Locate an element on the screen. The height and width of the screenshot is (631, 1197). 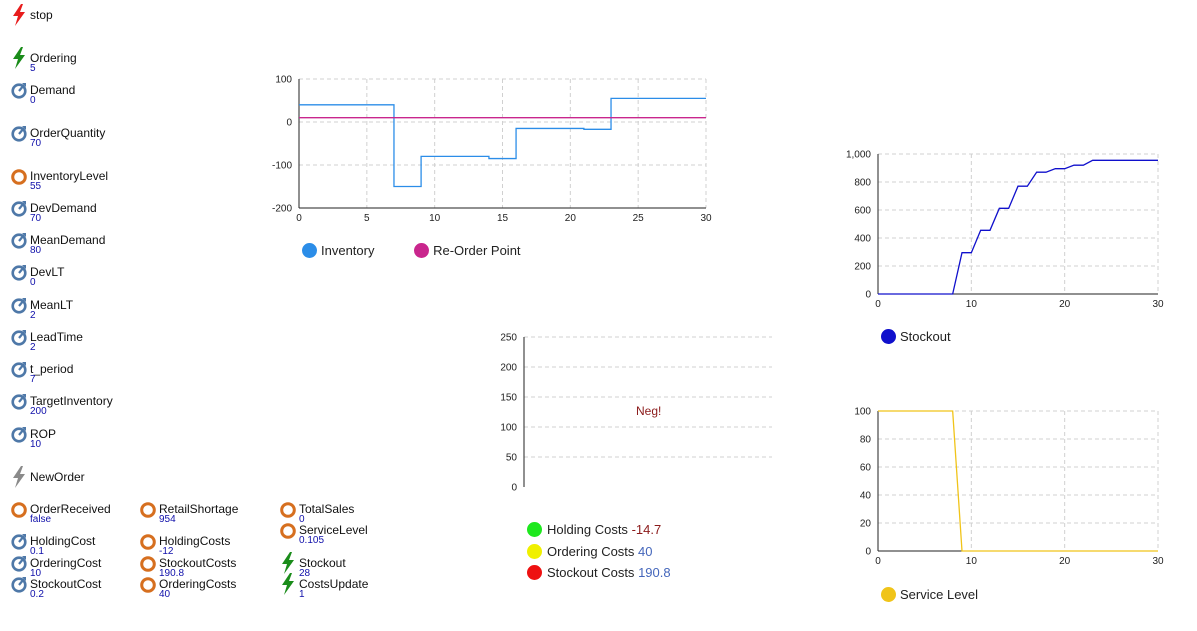
variable-value: 5 is located at coordinates (33, 68).